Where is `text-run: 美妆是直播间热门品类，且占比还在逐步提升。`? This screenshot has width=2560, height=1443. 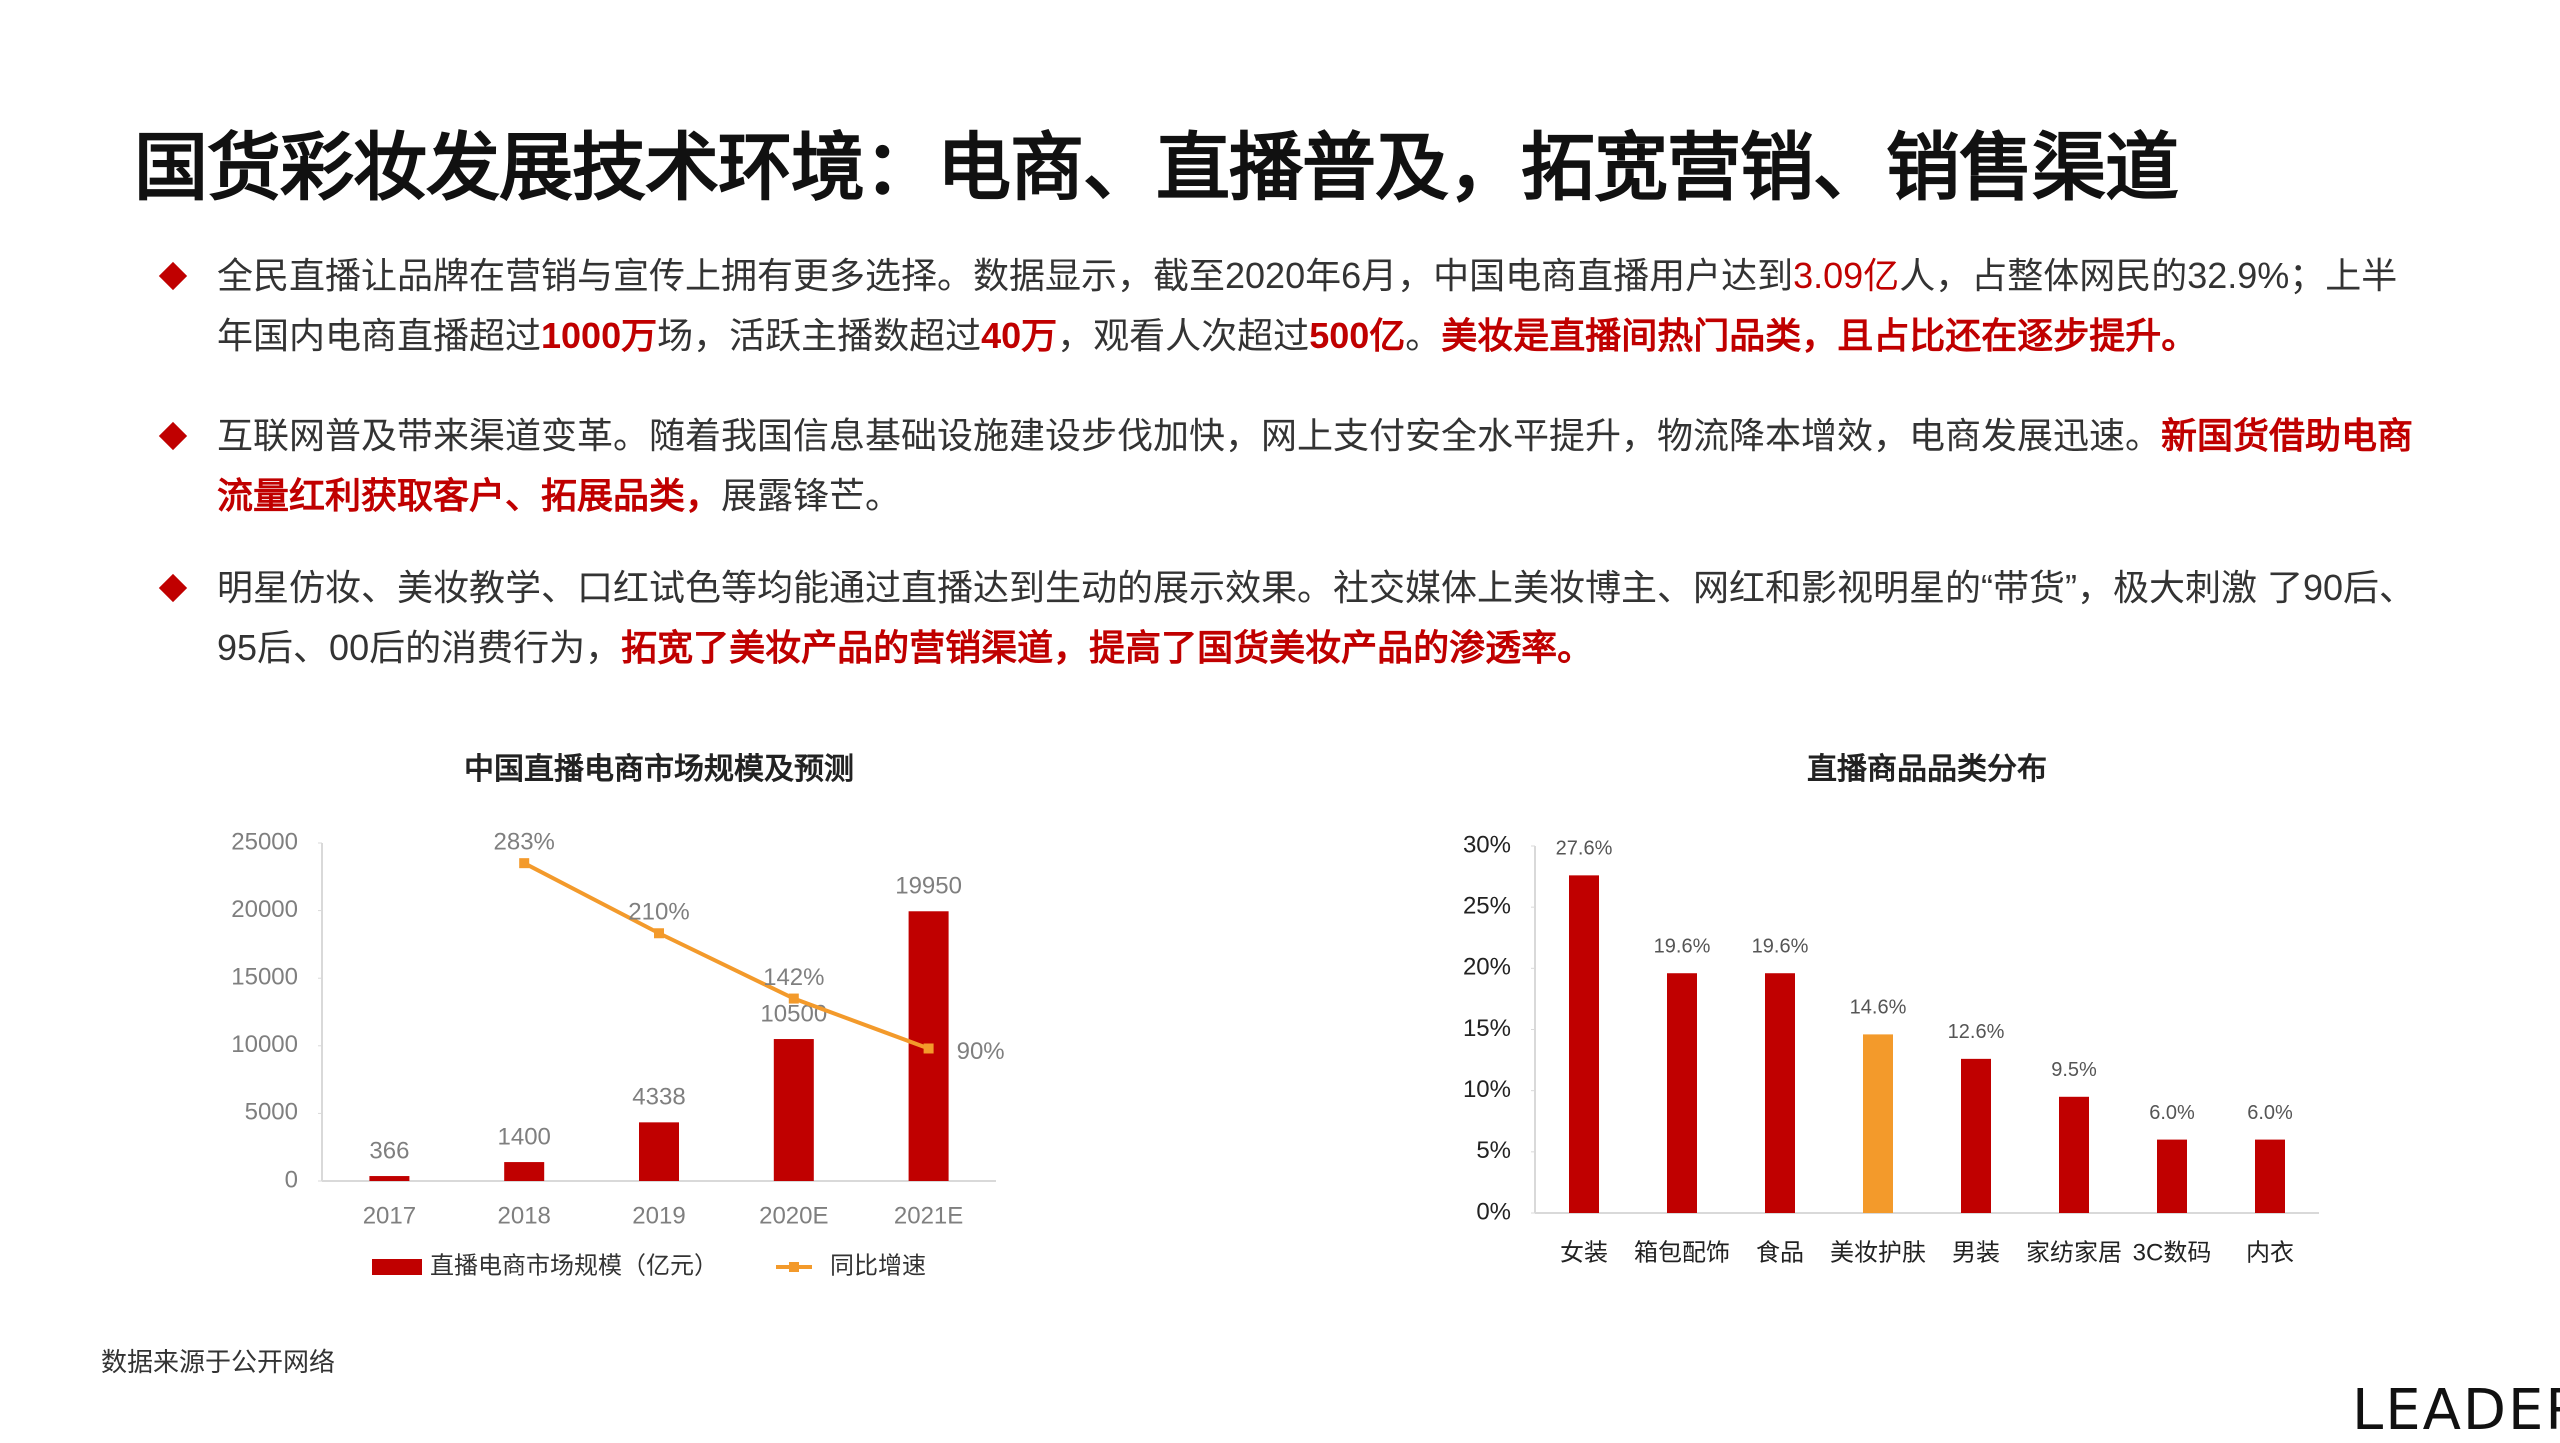 text-run: 美妆是直播间热门品类，且占比还在逐步提升。 is located at coordinates (1819, 335).